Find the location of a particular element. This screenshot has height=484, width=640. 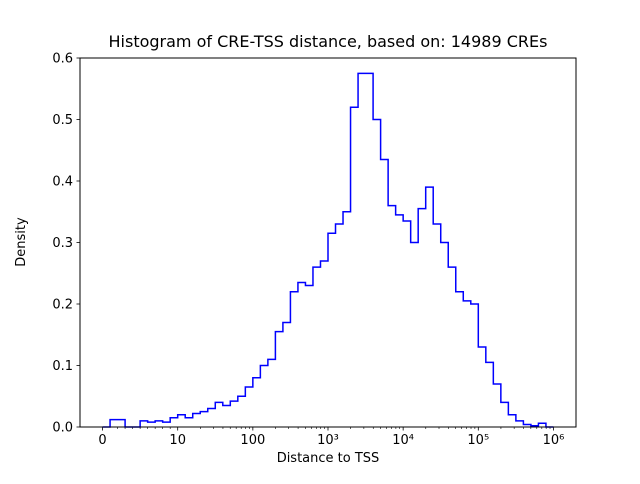

x-tick-label: 10³ is located at coordinates (328, 440).